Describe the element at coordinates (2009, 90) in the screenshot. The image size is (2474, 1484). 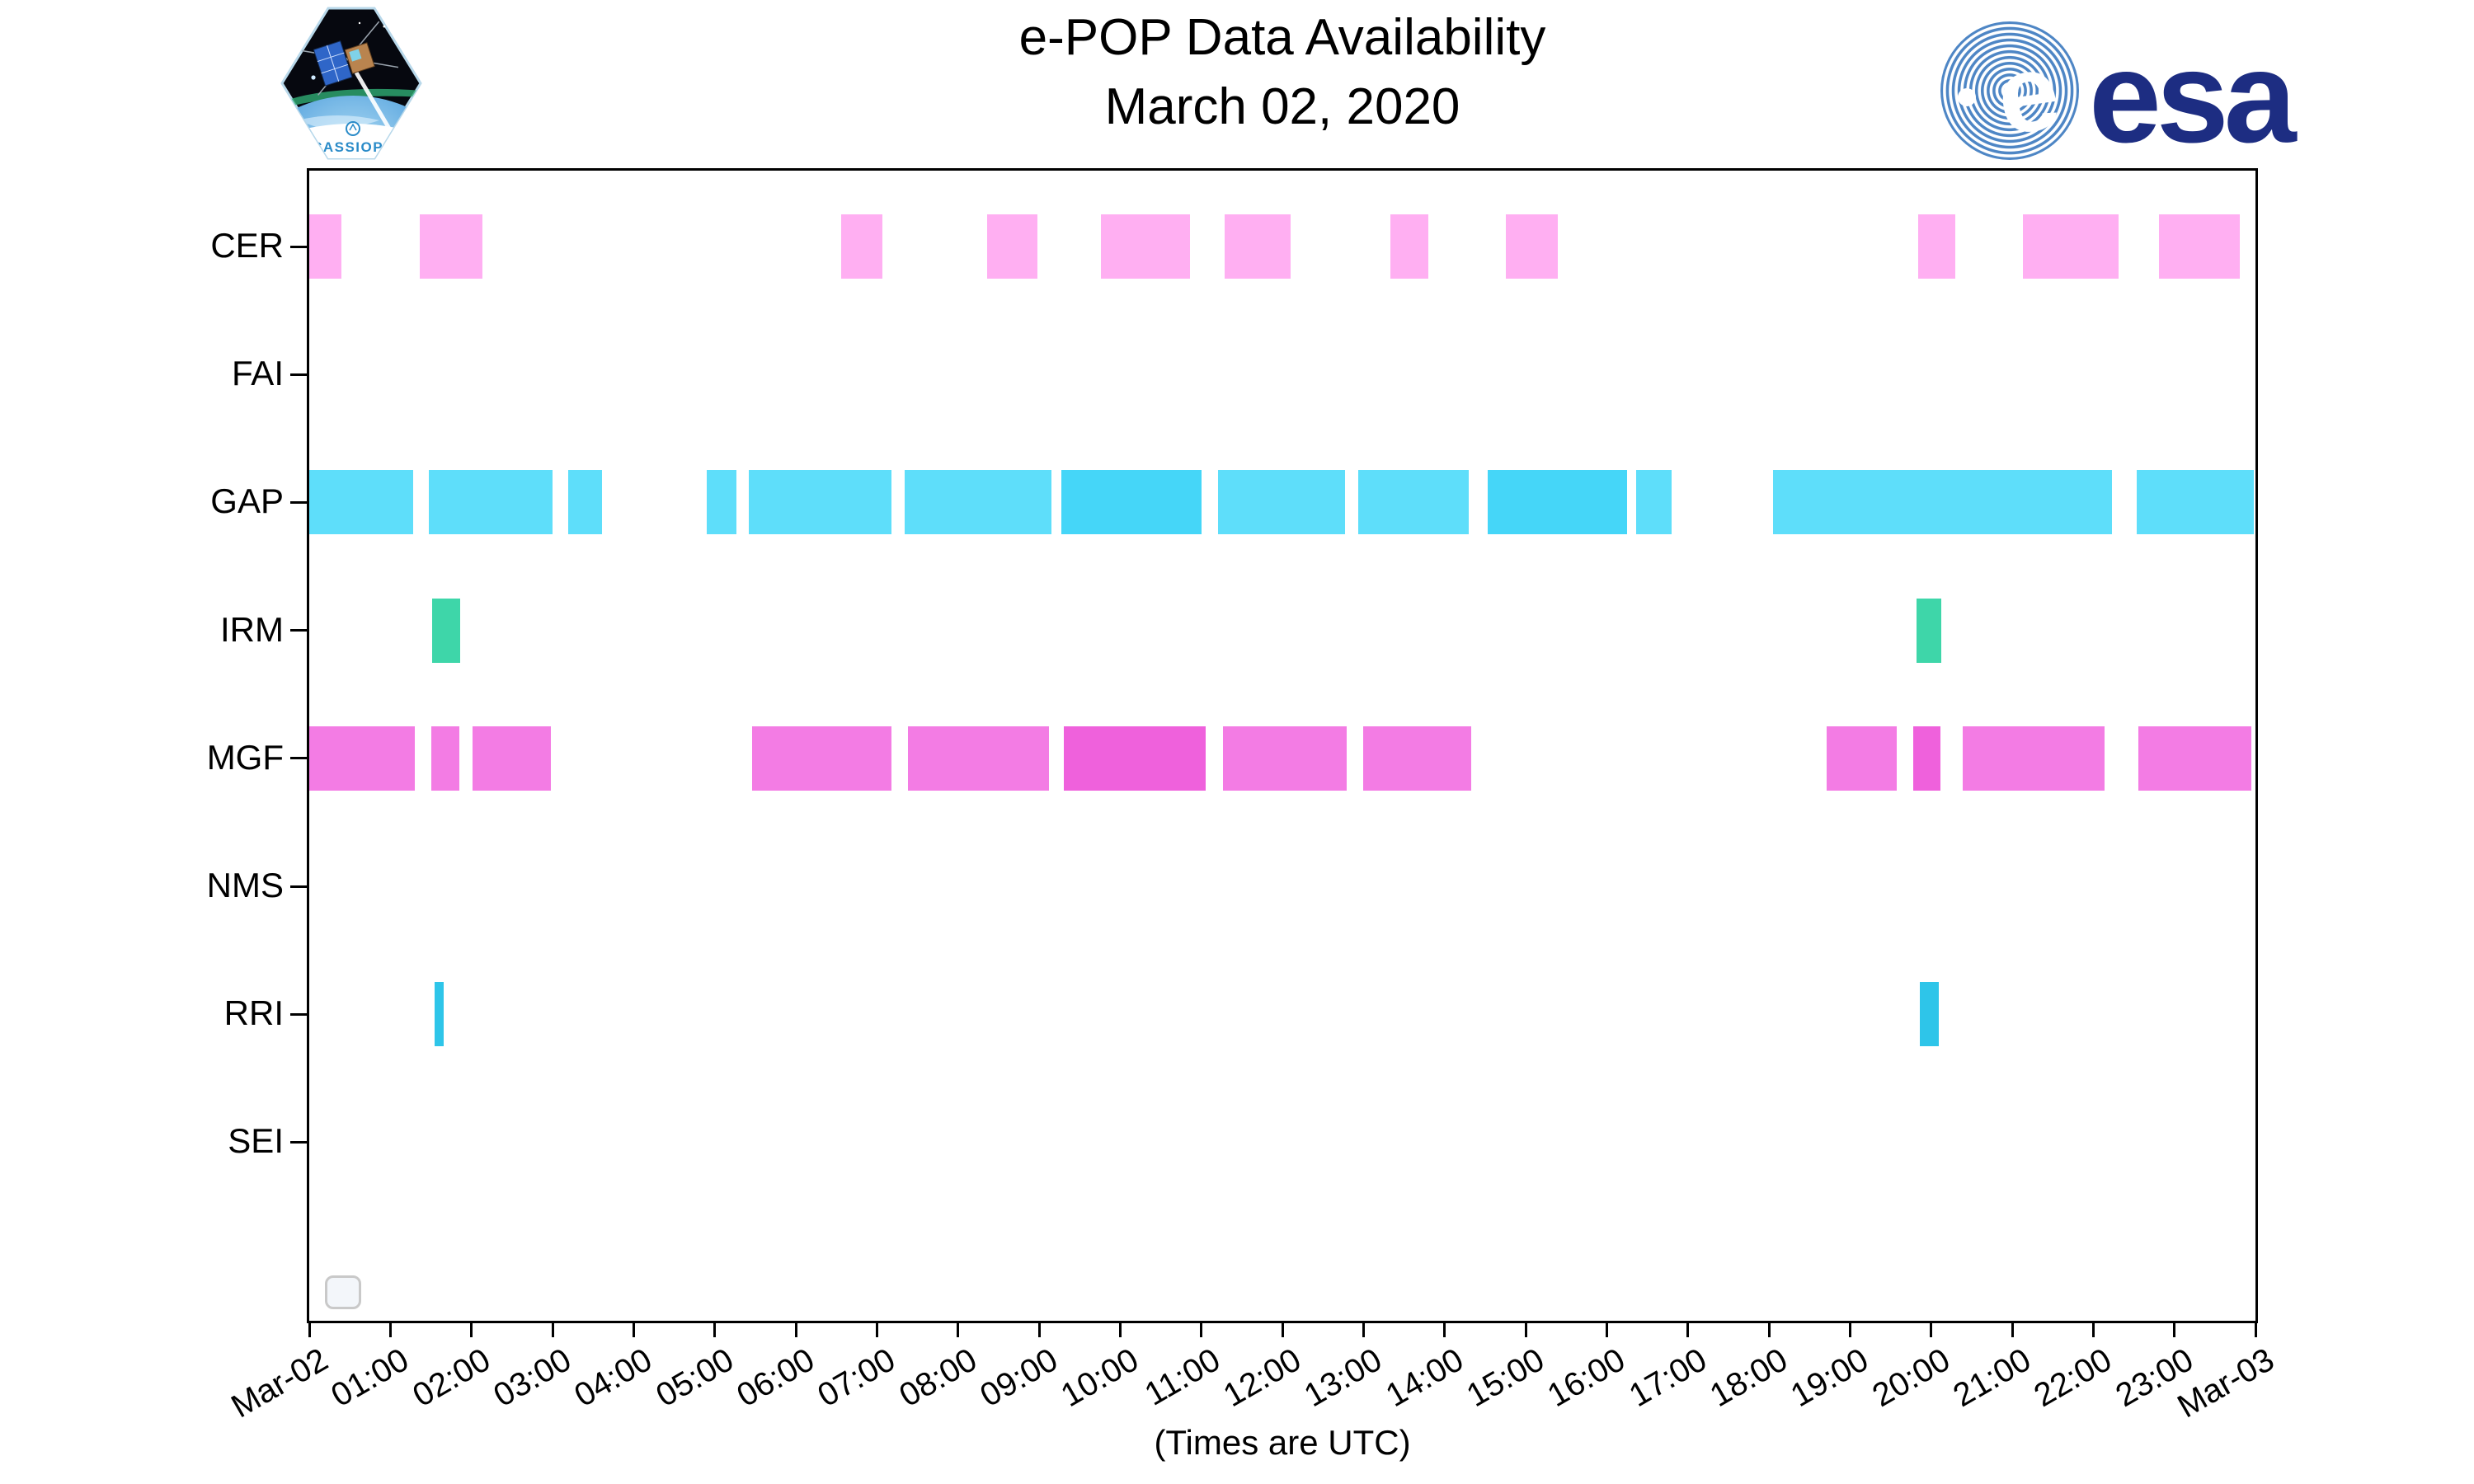
I see `esa-striped-globe: e` at that location.